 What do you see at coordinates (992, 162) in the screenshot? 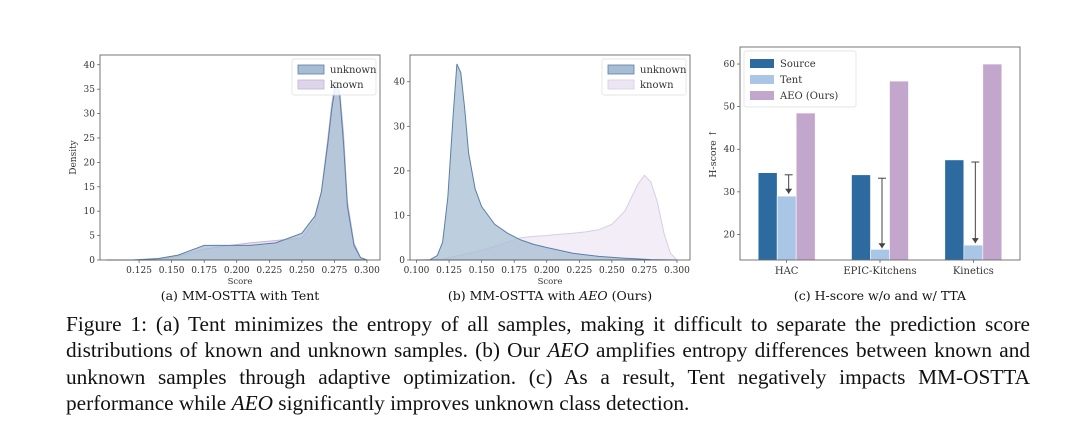
I see `bar-aeo-ours--2` at bounding box center [992, 162].